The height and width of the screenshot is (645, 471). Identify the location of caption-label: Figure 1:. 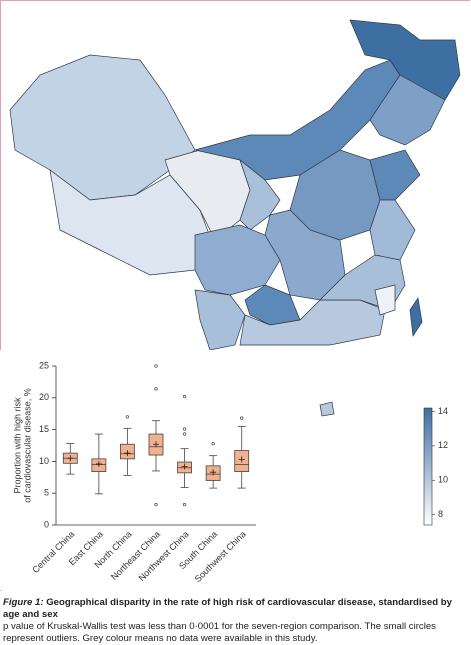
(23, 602).